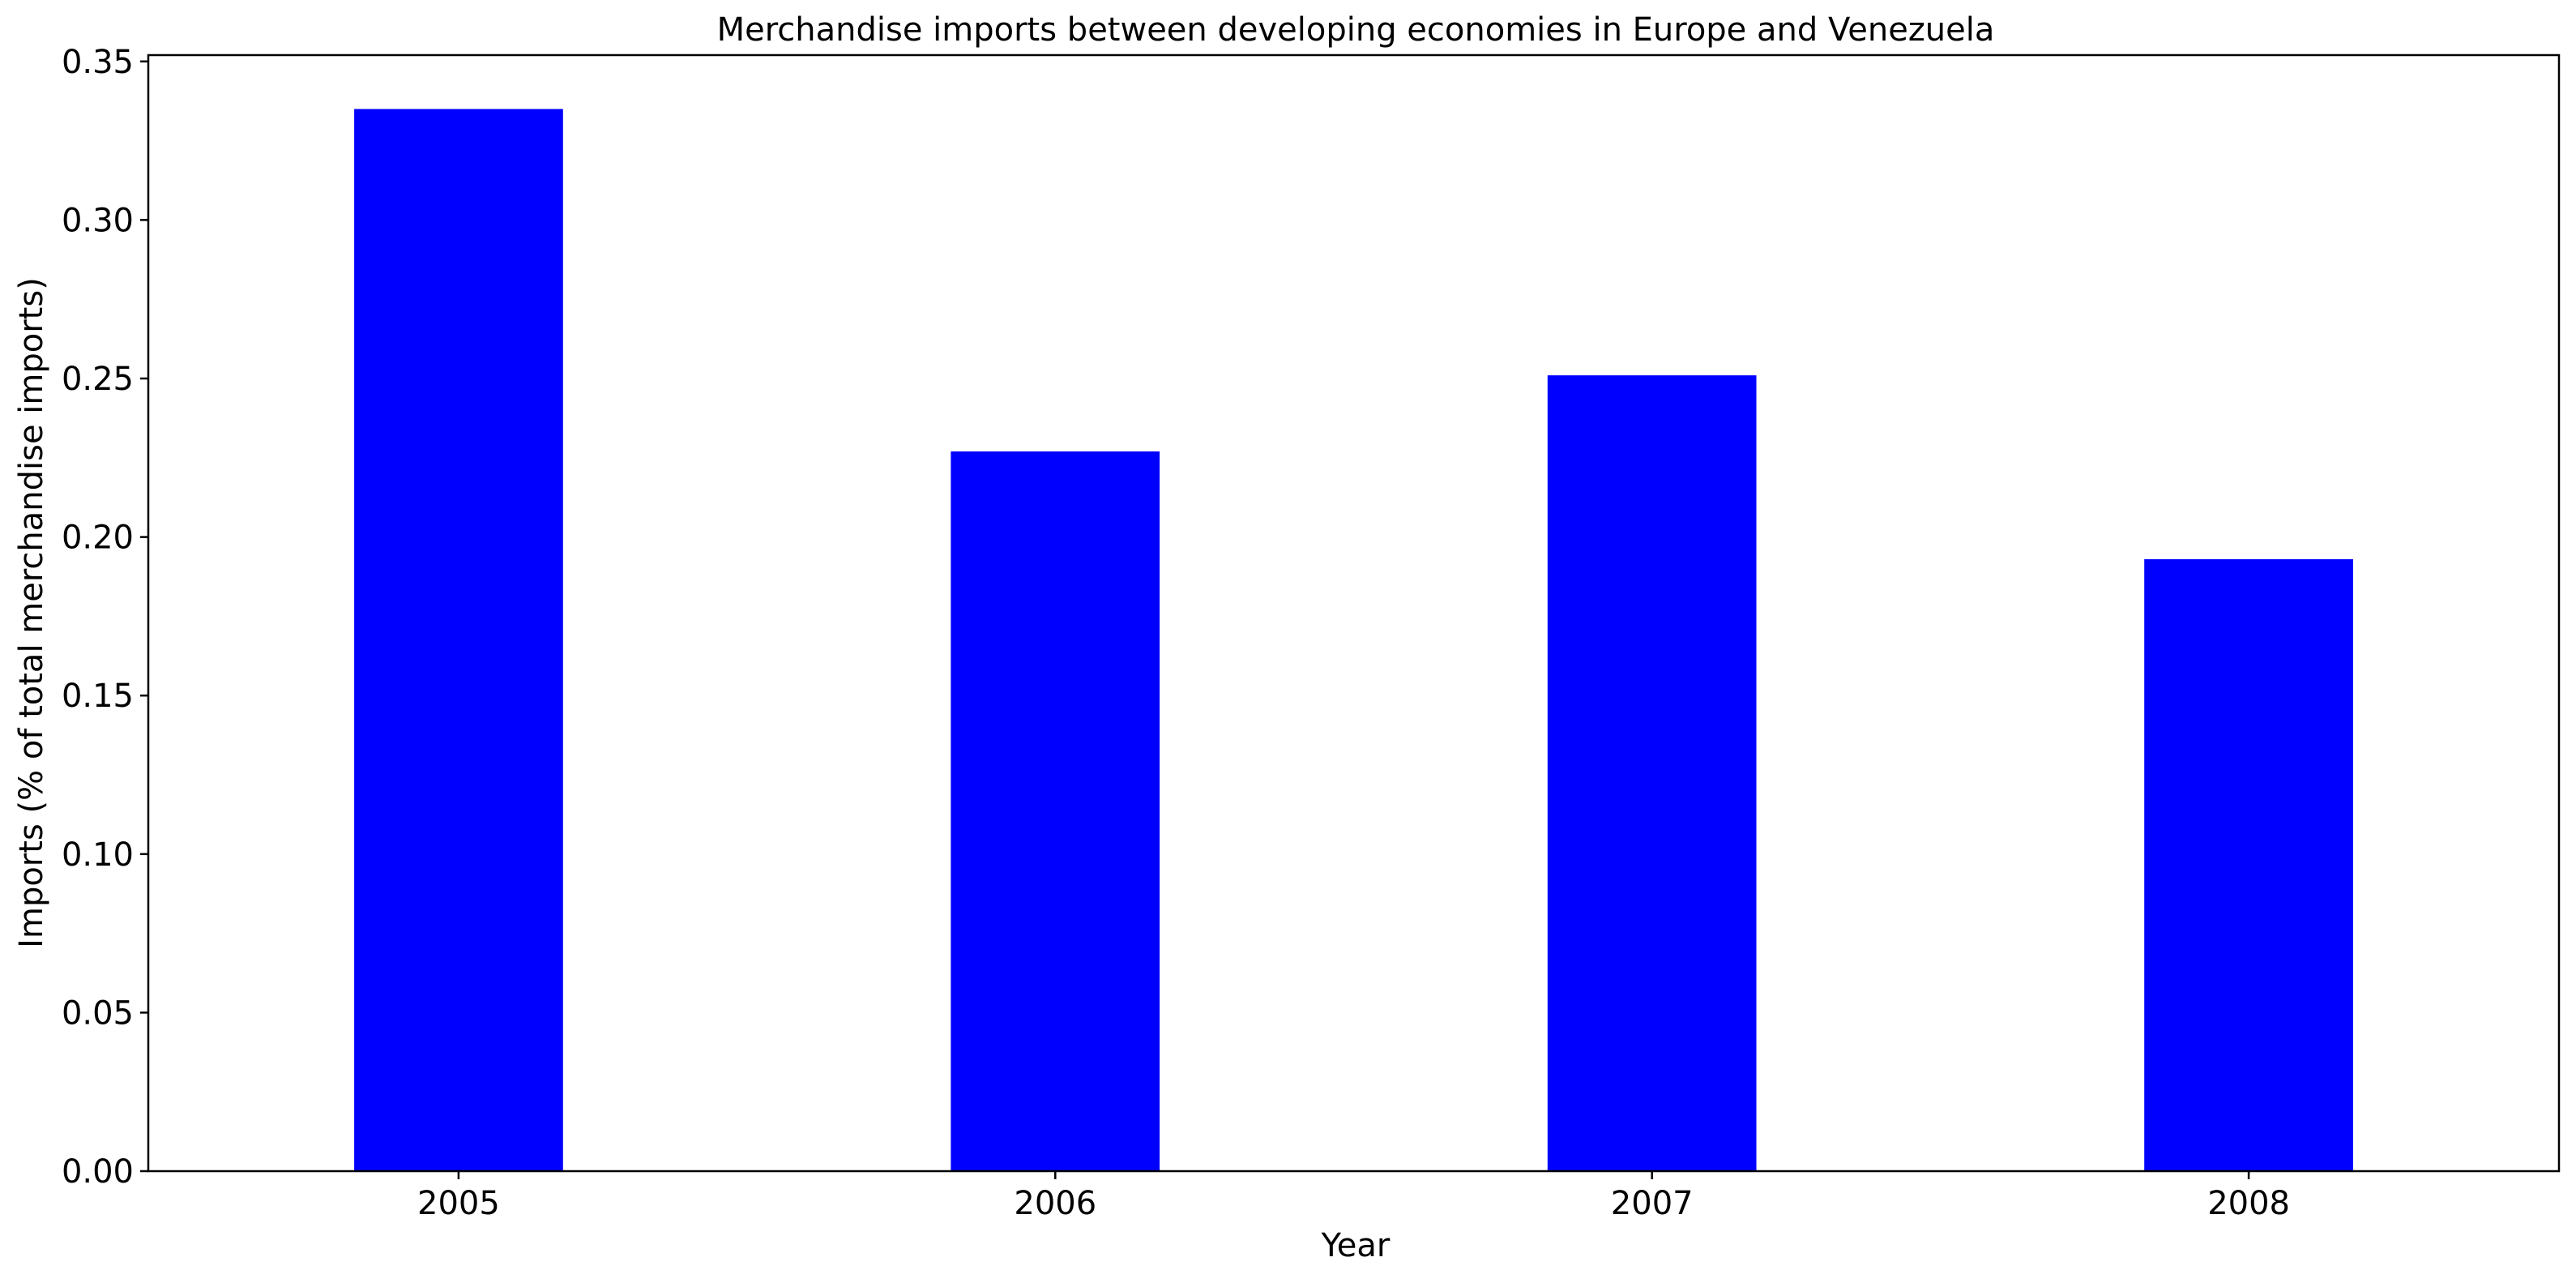  Describe the element at coordinates (98, 63) in the screenshot. I see `y-tick-label: 0.35` at that location.